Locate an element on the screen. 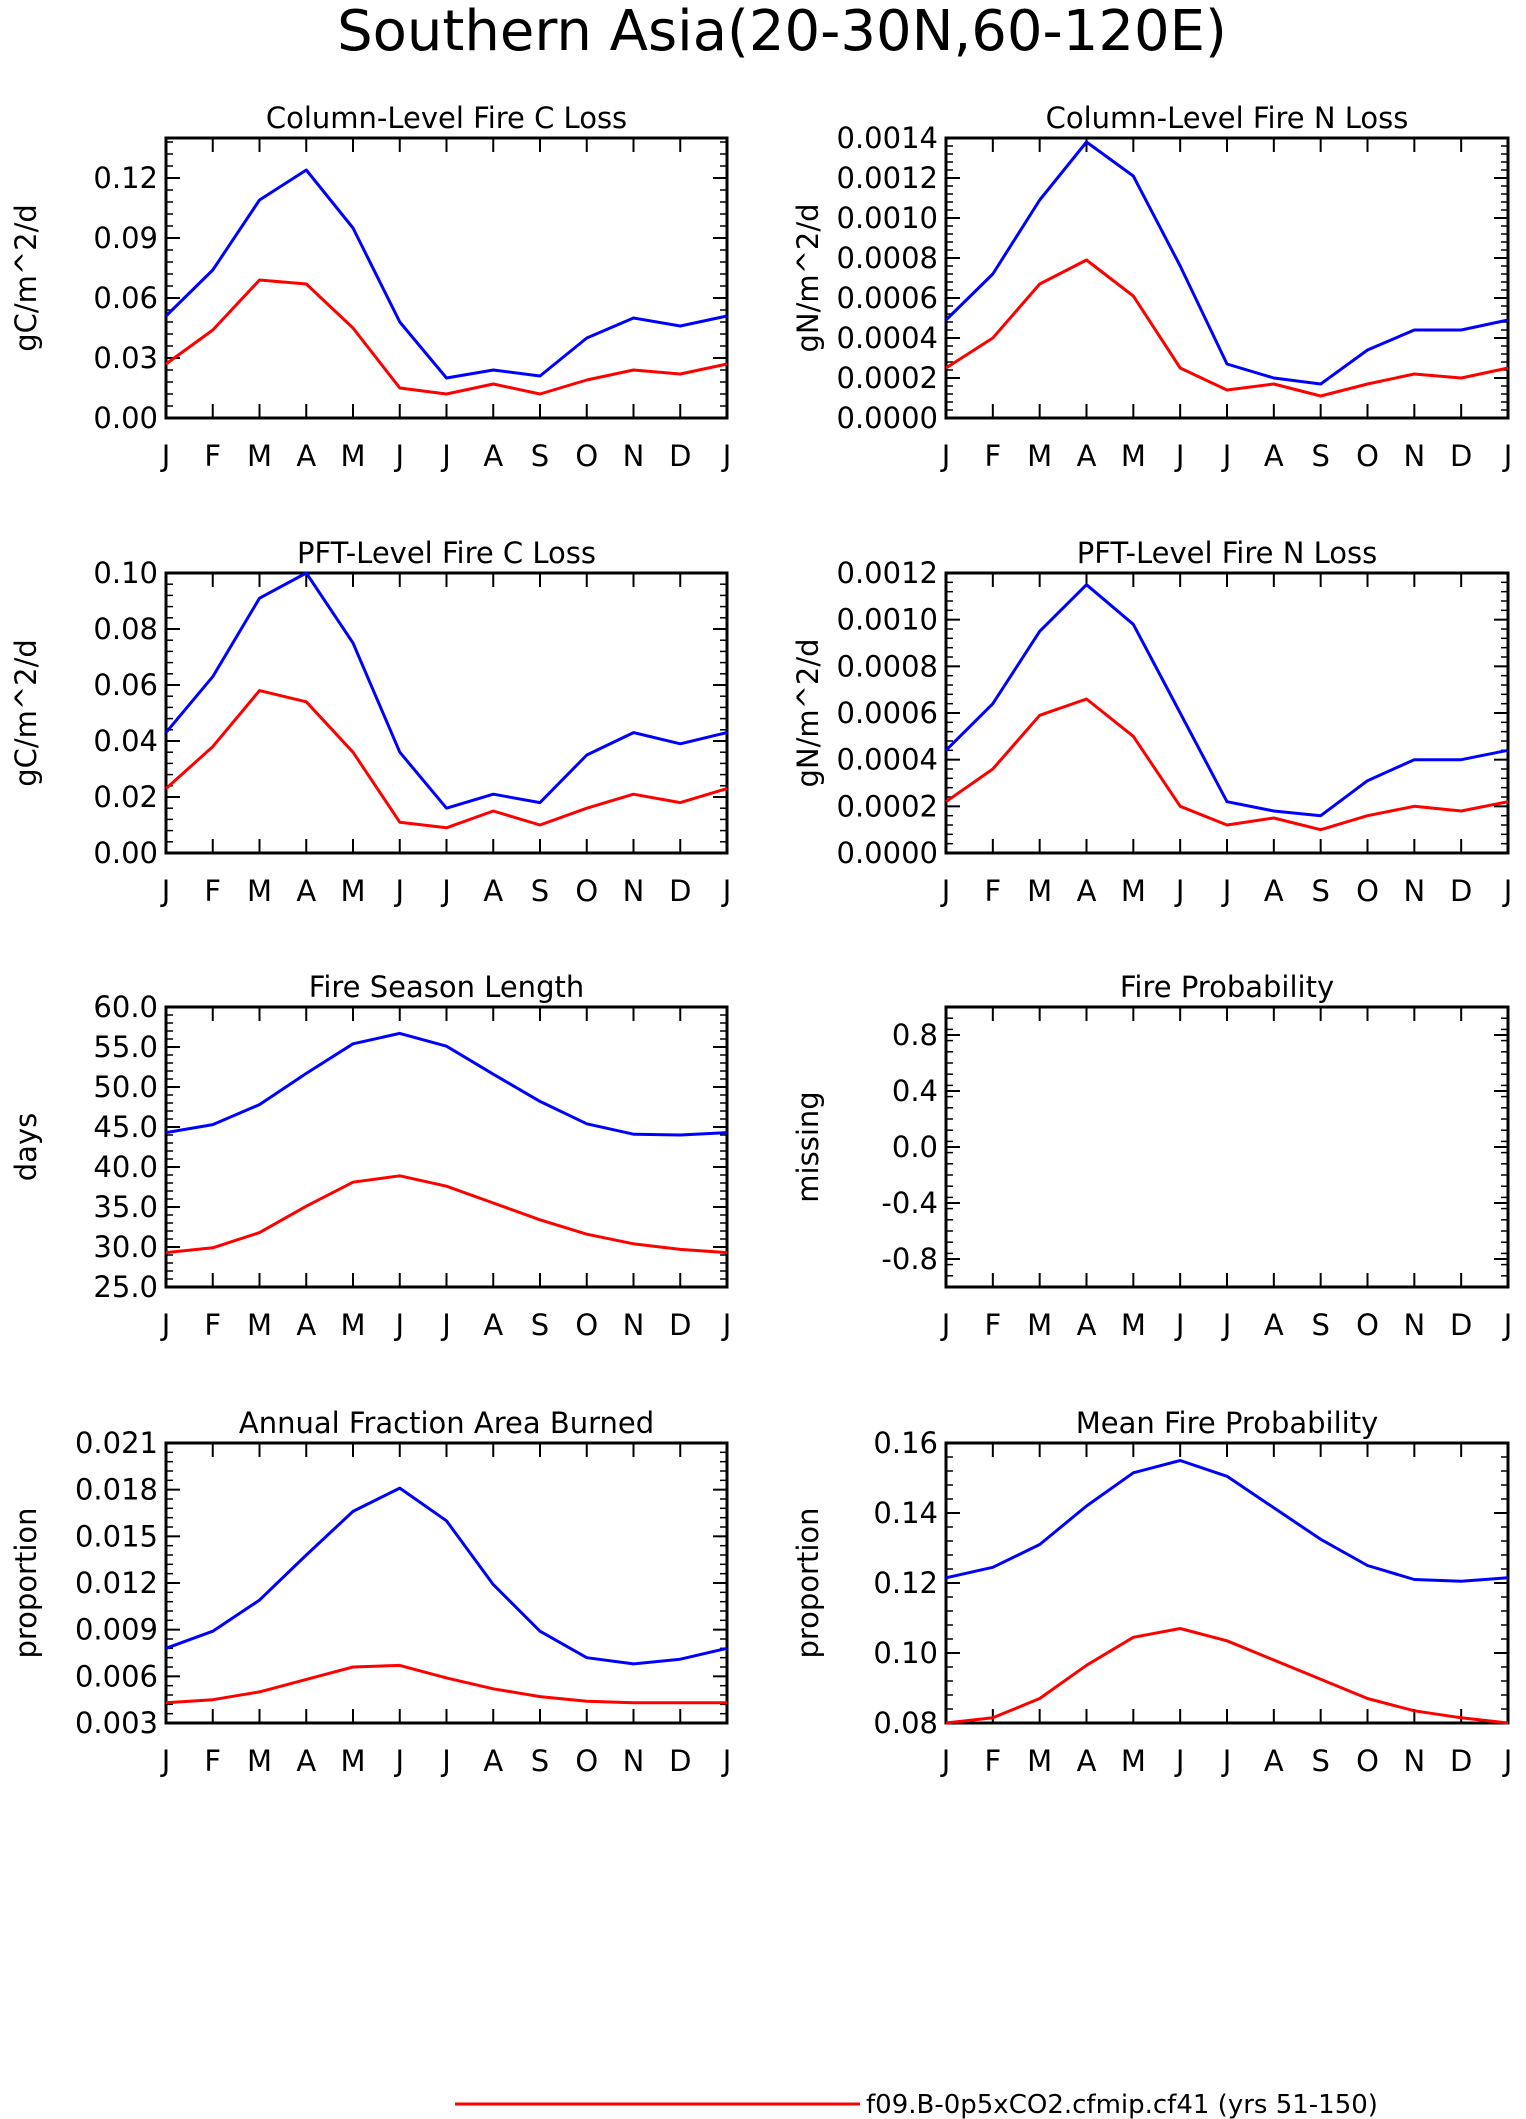 Image resolution: width=1526 pixels, height=2119 pixels. y-tick-label: 30.0 is located at coordinates (125, 1247).